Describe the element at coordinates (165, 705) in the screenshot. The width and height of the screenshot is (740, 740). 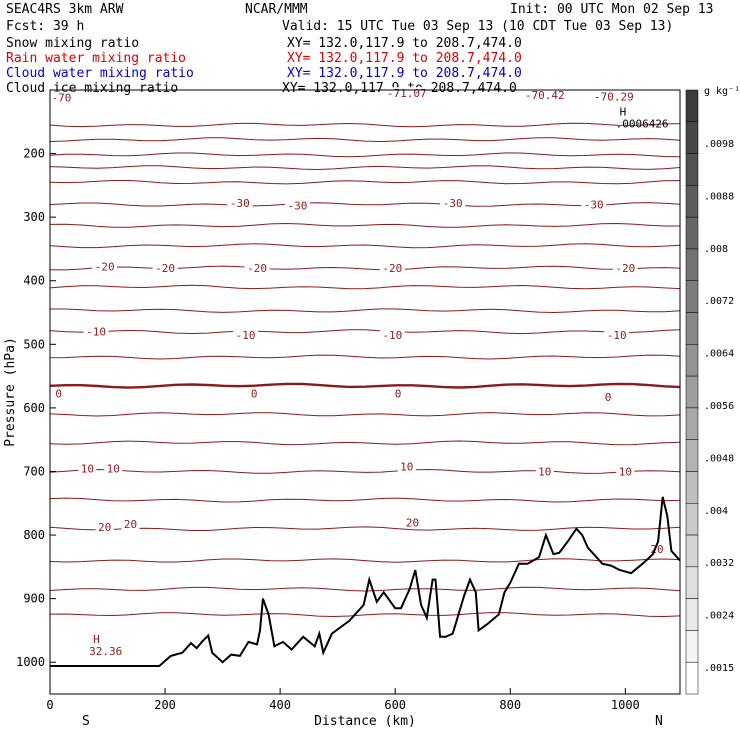
I see `x-tick-label: 200` at that location.